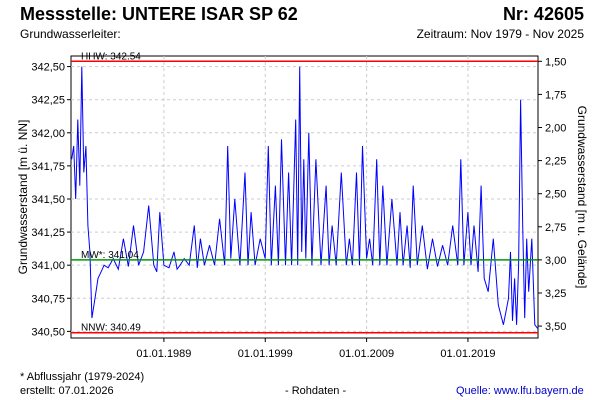  I want to click on period-label: Zeitraum: Nov 1979 - Nov 2025, so click(500, 34).